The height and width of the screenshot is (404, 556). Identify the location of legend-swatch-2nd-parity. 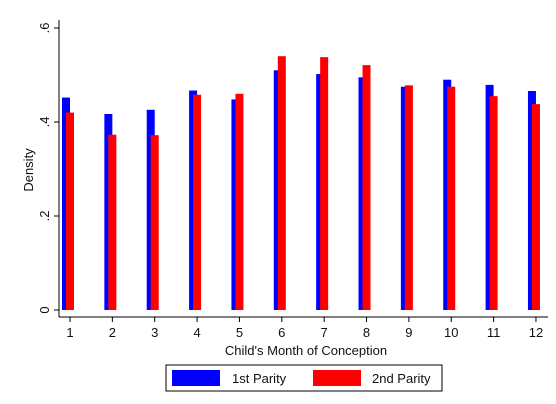
(337, 378).